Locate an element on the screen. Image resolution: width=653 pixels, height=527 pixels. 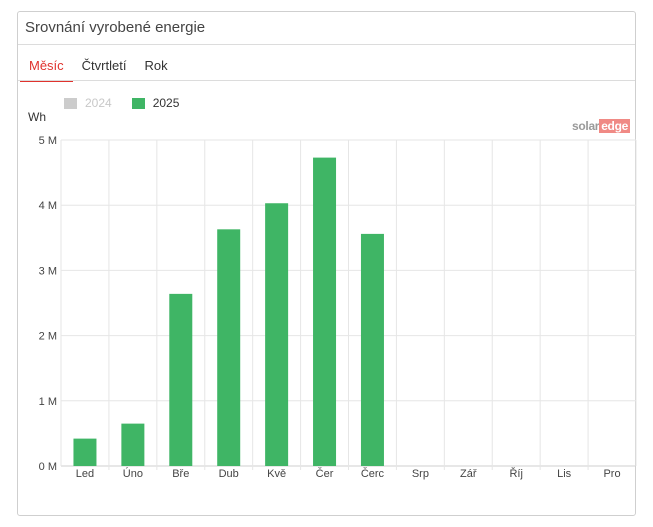
panel-title: Srovnání vyrobené energie is located at coordinates (115, 27).